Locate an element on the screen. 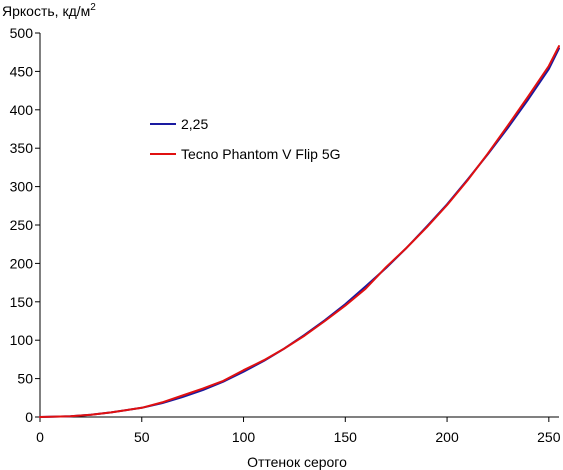 This screenshot has width=563, height=470. x-tick-label: 200 is located at coordinates (447, 437).